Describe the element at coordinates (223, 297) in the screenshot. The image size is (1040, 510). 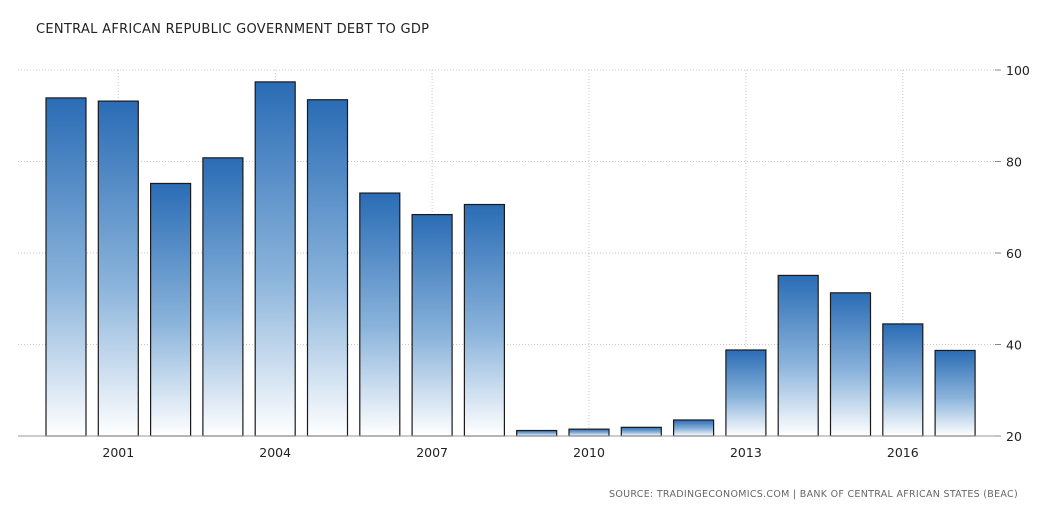
I see `bar-2003` at that location.